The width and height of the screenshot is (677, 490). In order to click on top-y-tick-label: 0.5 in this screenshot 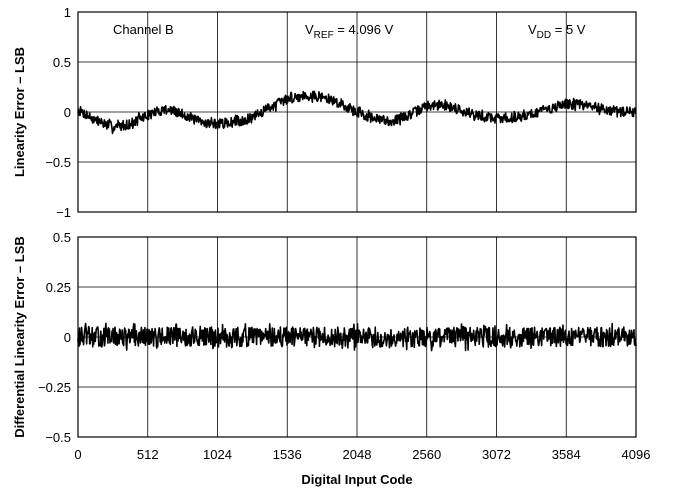, I will do `click(62, 62)`.